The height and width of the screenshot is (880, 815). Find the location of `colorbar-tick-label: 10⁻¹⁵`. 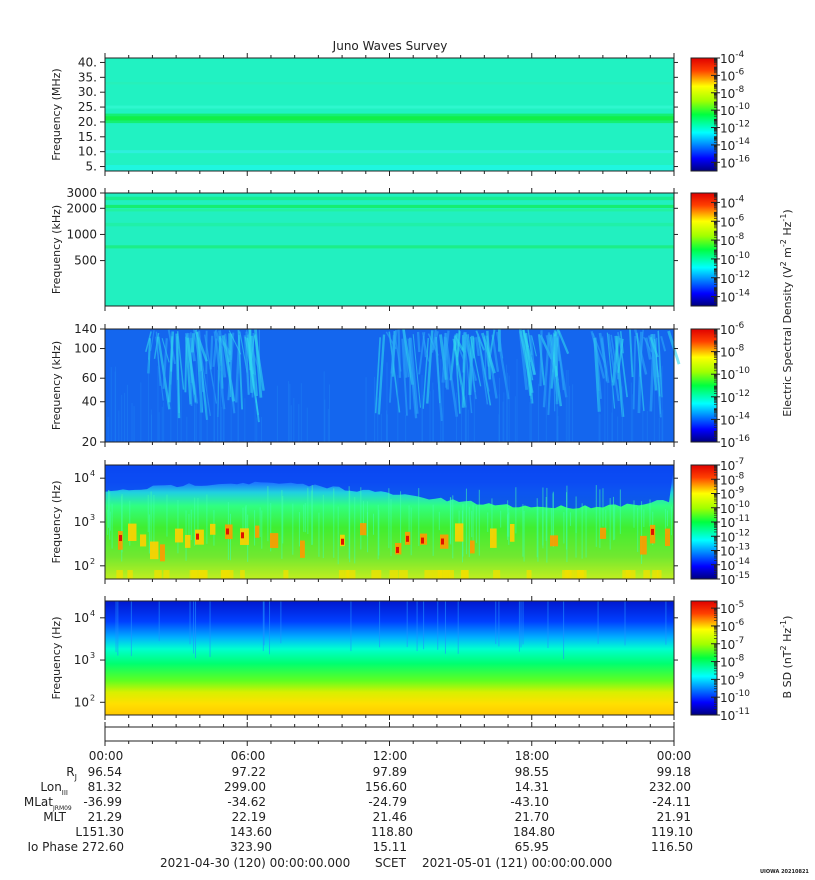

colorbar-tick-label: 10⁻¹⁵ is located at coordinates (735, 579).